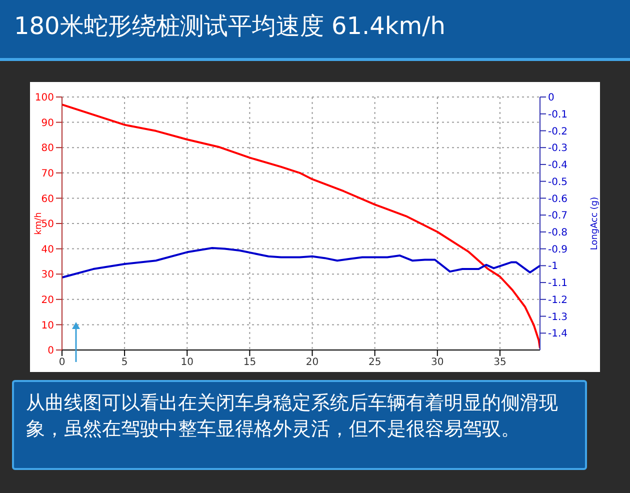 This screenshot has width=630, height=493. I want to click on y-tick-label: 90, so click(47, 123).